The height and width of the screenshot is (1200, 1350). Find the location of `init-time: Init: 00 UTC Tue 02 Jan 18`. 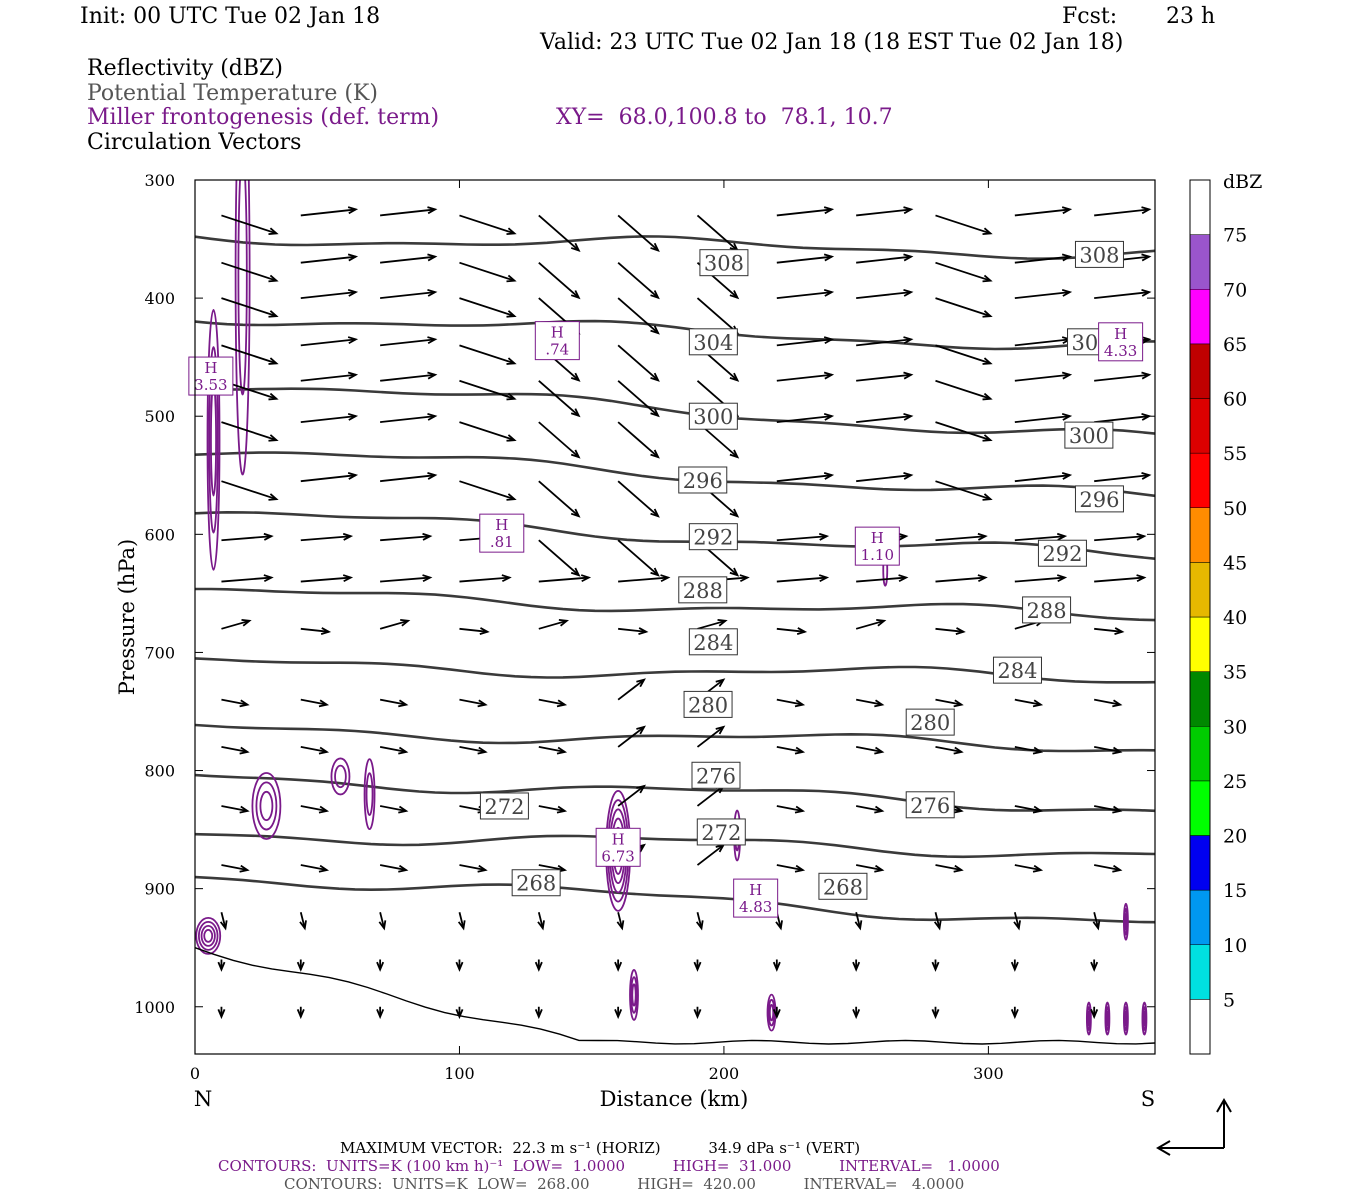

init-time: Init: 00 UTC Tue 02 Jan 18 is located at coordinates (230, 16).